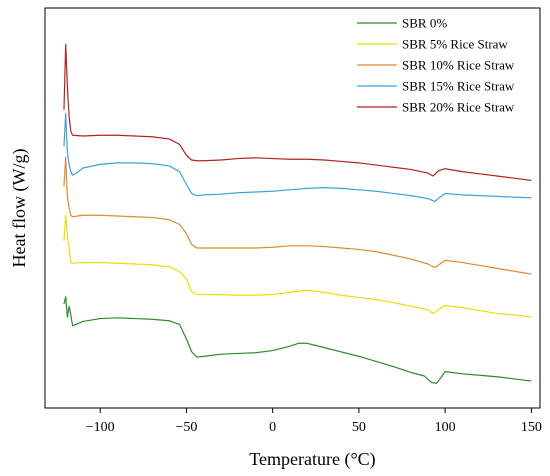 This screenshot has width=550, height=476. What do you see at coordinates (458, 107) in the screenshot?
I see `legend-label-4: SBR 20% Rice Straw` at bounding box center [458, 107].